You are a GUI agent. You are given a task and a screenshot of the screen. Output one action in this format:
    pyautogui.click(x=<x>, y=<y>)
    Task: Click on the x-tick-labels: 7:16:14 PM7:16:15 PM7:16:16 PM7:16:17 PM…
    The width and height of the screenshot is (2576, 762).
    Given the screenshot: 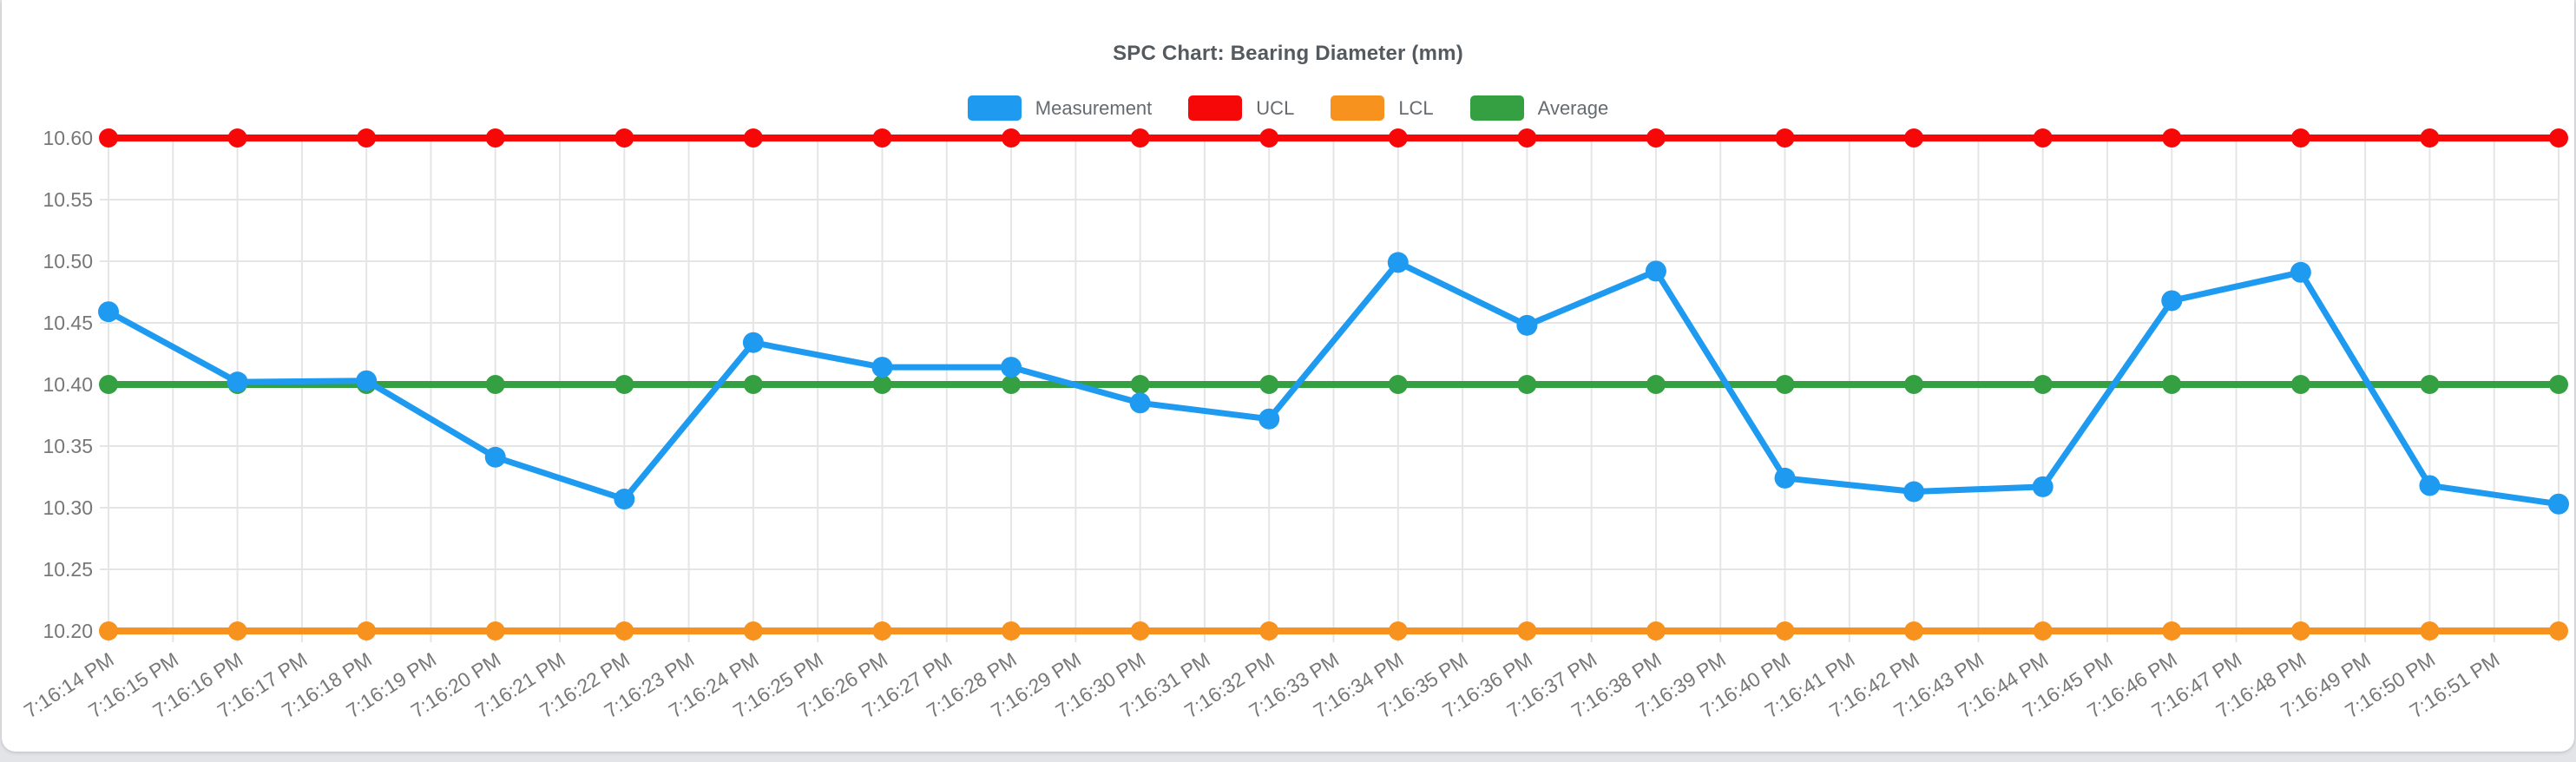 What is the action you would take?
    pyautogui.click(x=1262, y=685)
    